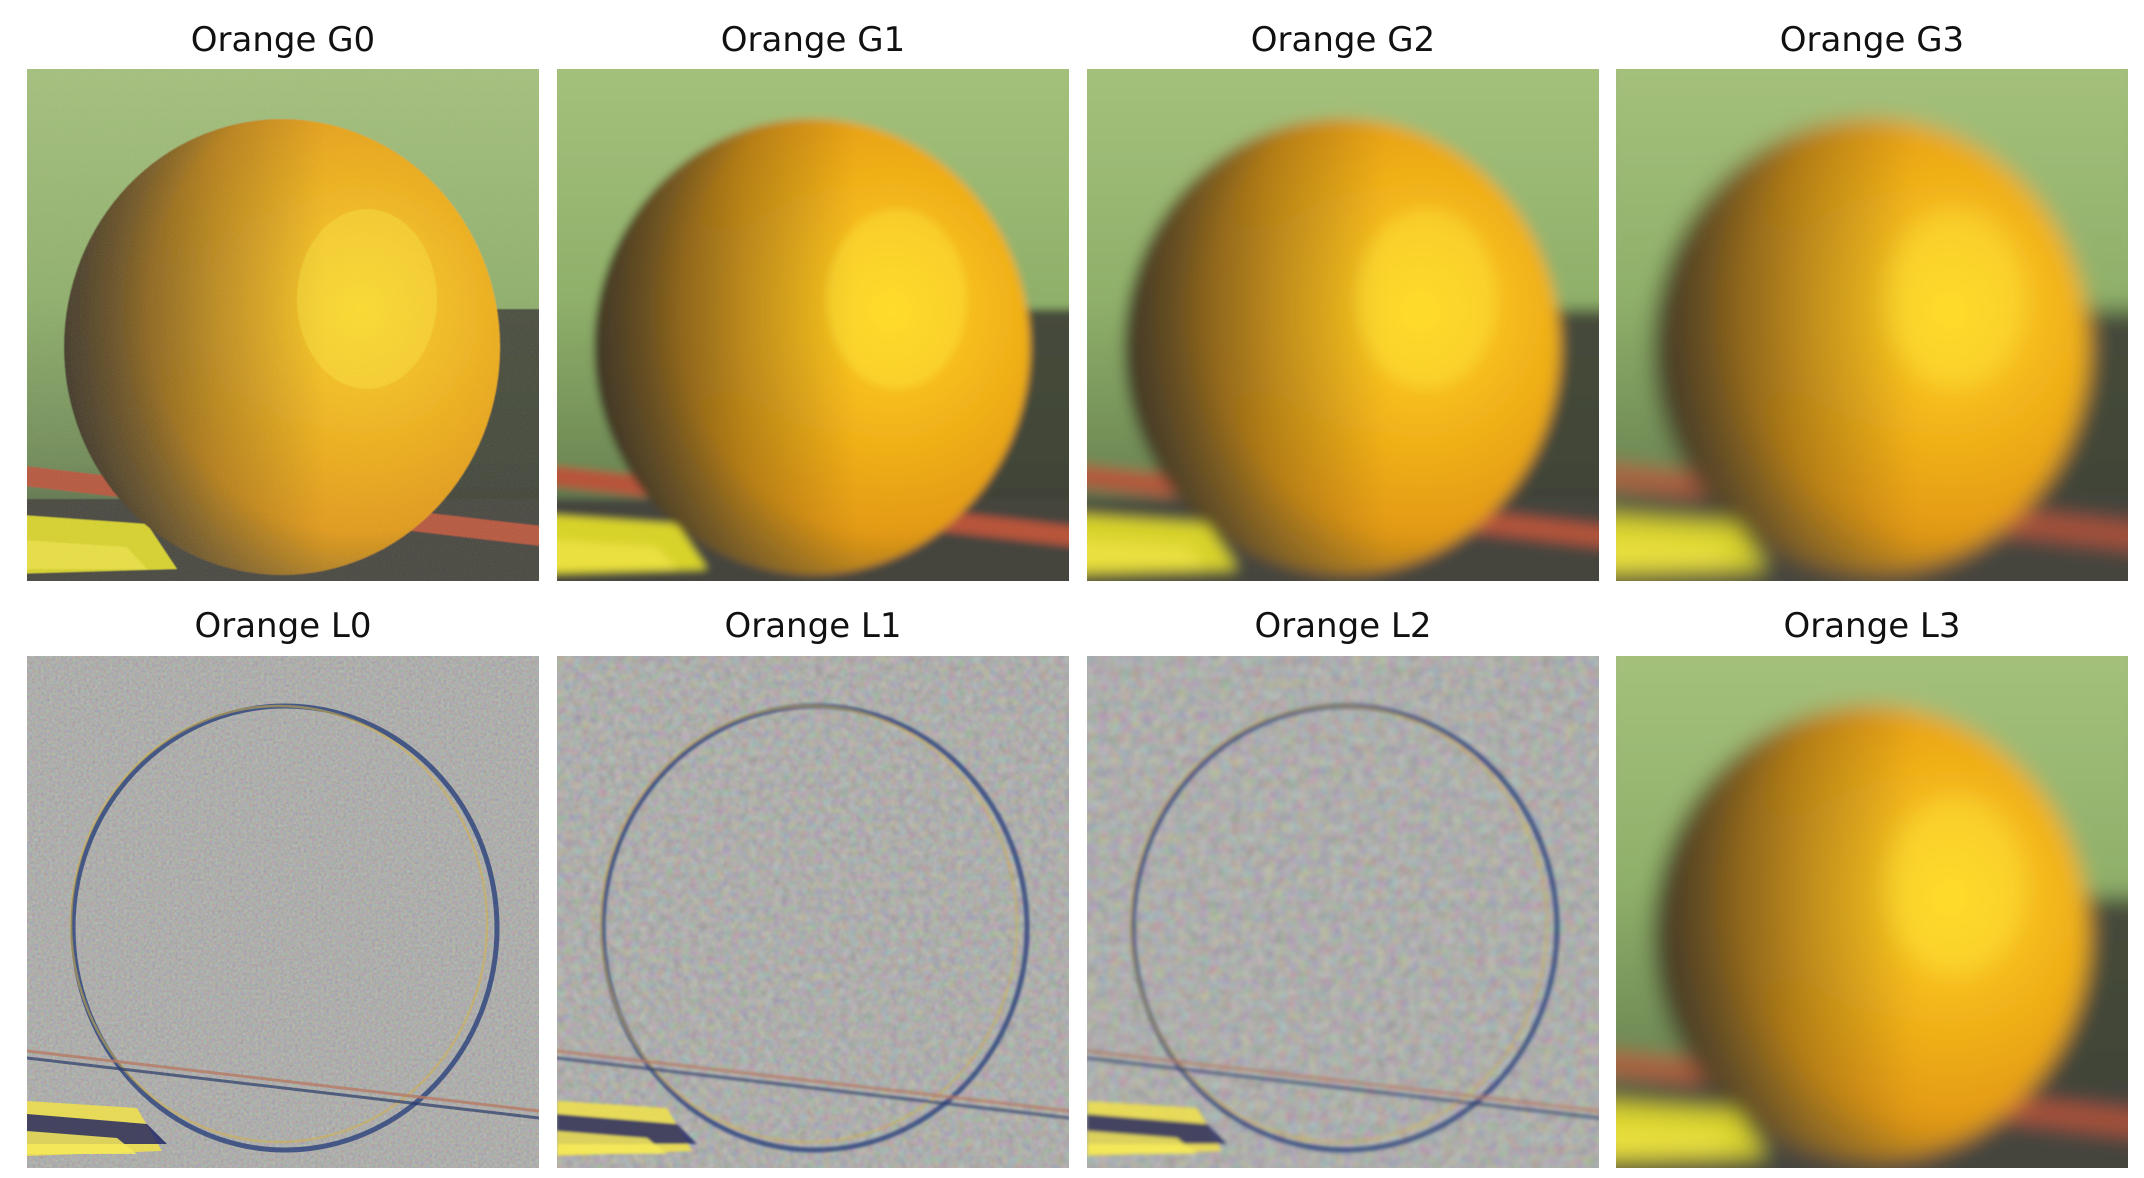  I want to click on orange-g2-image, so click(1343, 325).